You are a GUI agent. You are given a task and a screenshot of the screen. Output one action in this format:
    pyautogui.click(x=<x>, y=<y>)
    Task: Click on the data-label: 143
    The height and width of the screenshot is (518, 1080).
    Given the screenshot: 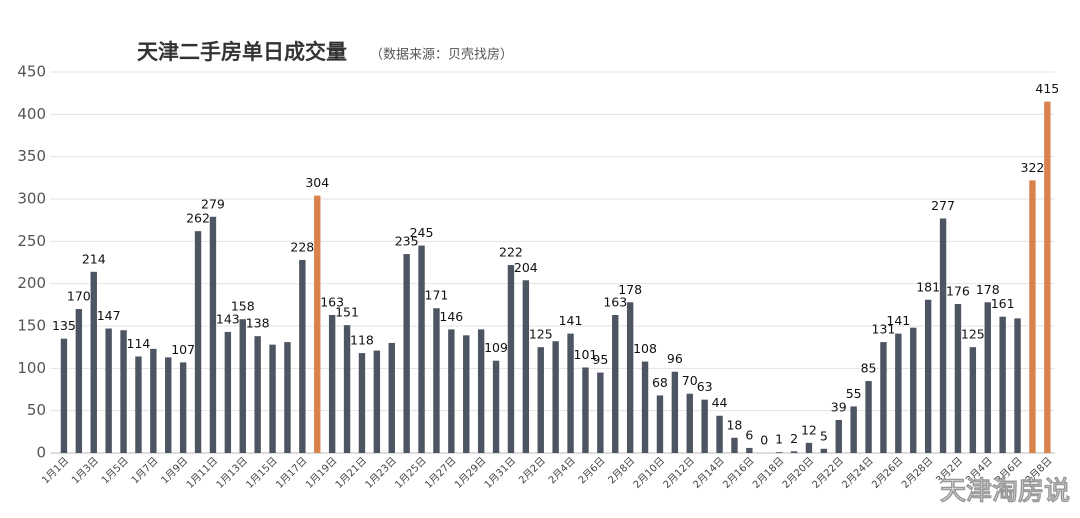 What is the action you would take?
    pyautogui.click(x=228, y=318)
    